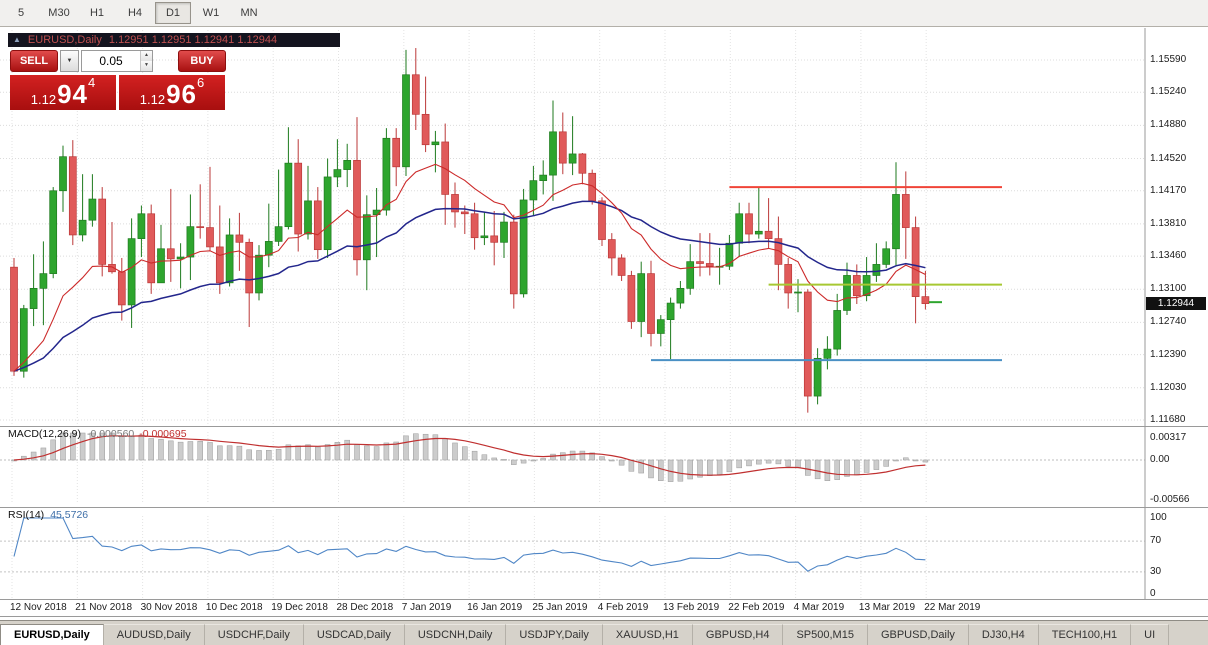 This screenshot has width=1208, height=645. What do you see at coordinates (97, 13) in the screenshot?
I see `timeframe-button-h1: H1` at bounding box center [97, 13].